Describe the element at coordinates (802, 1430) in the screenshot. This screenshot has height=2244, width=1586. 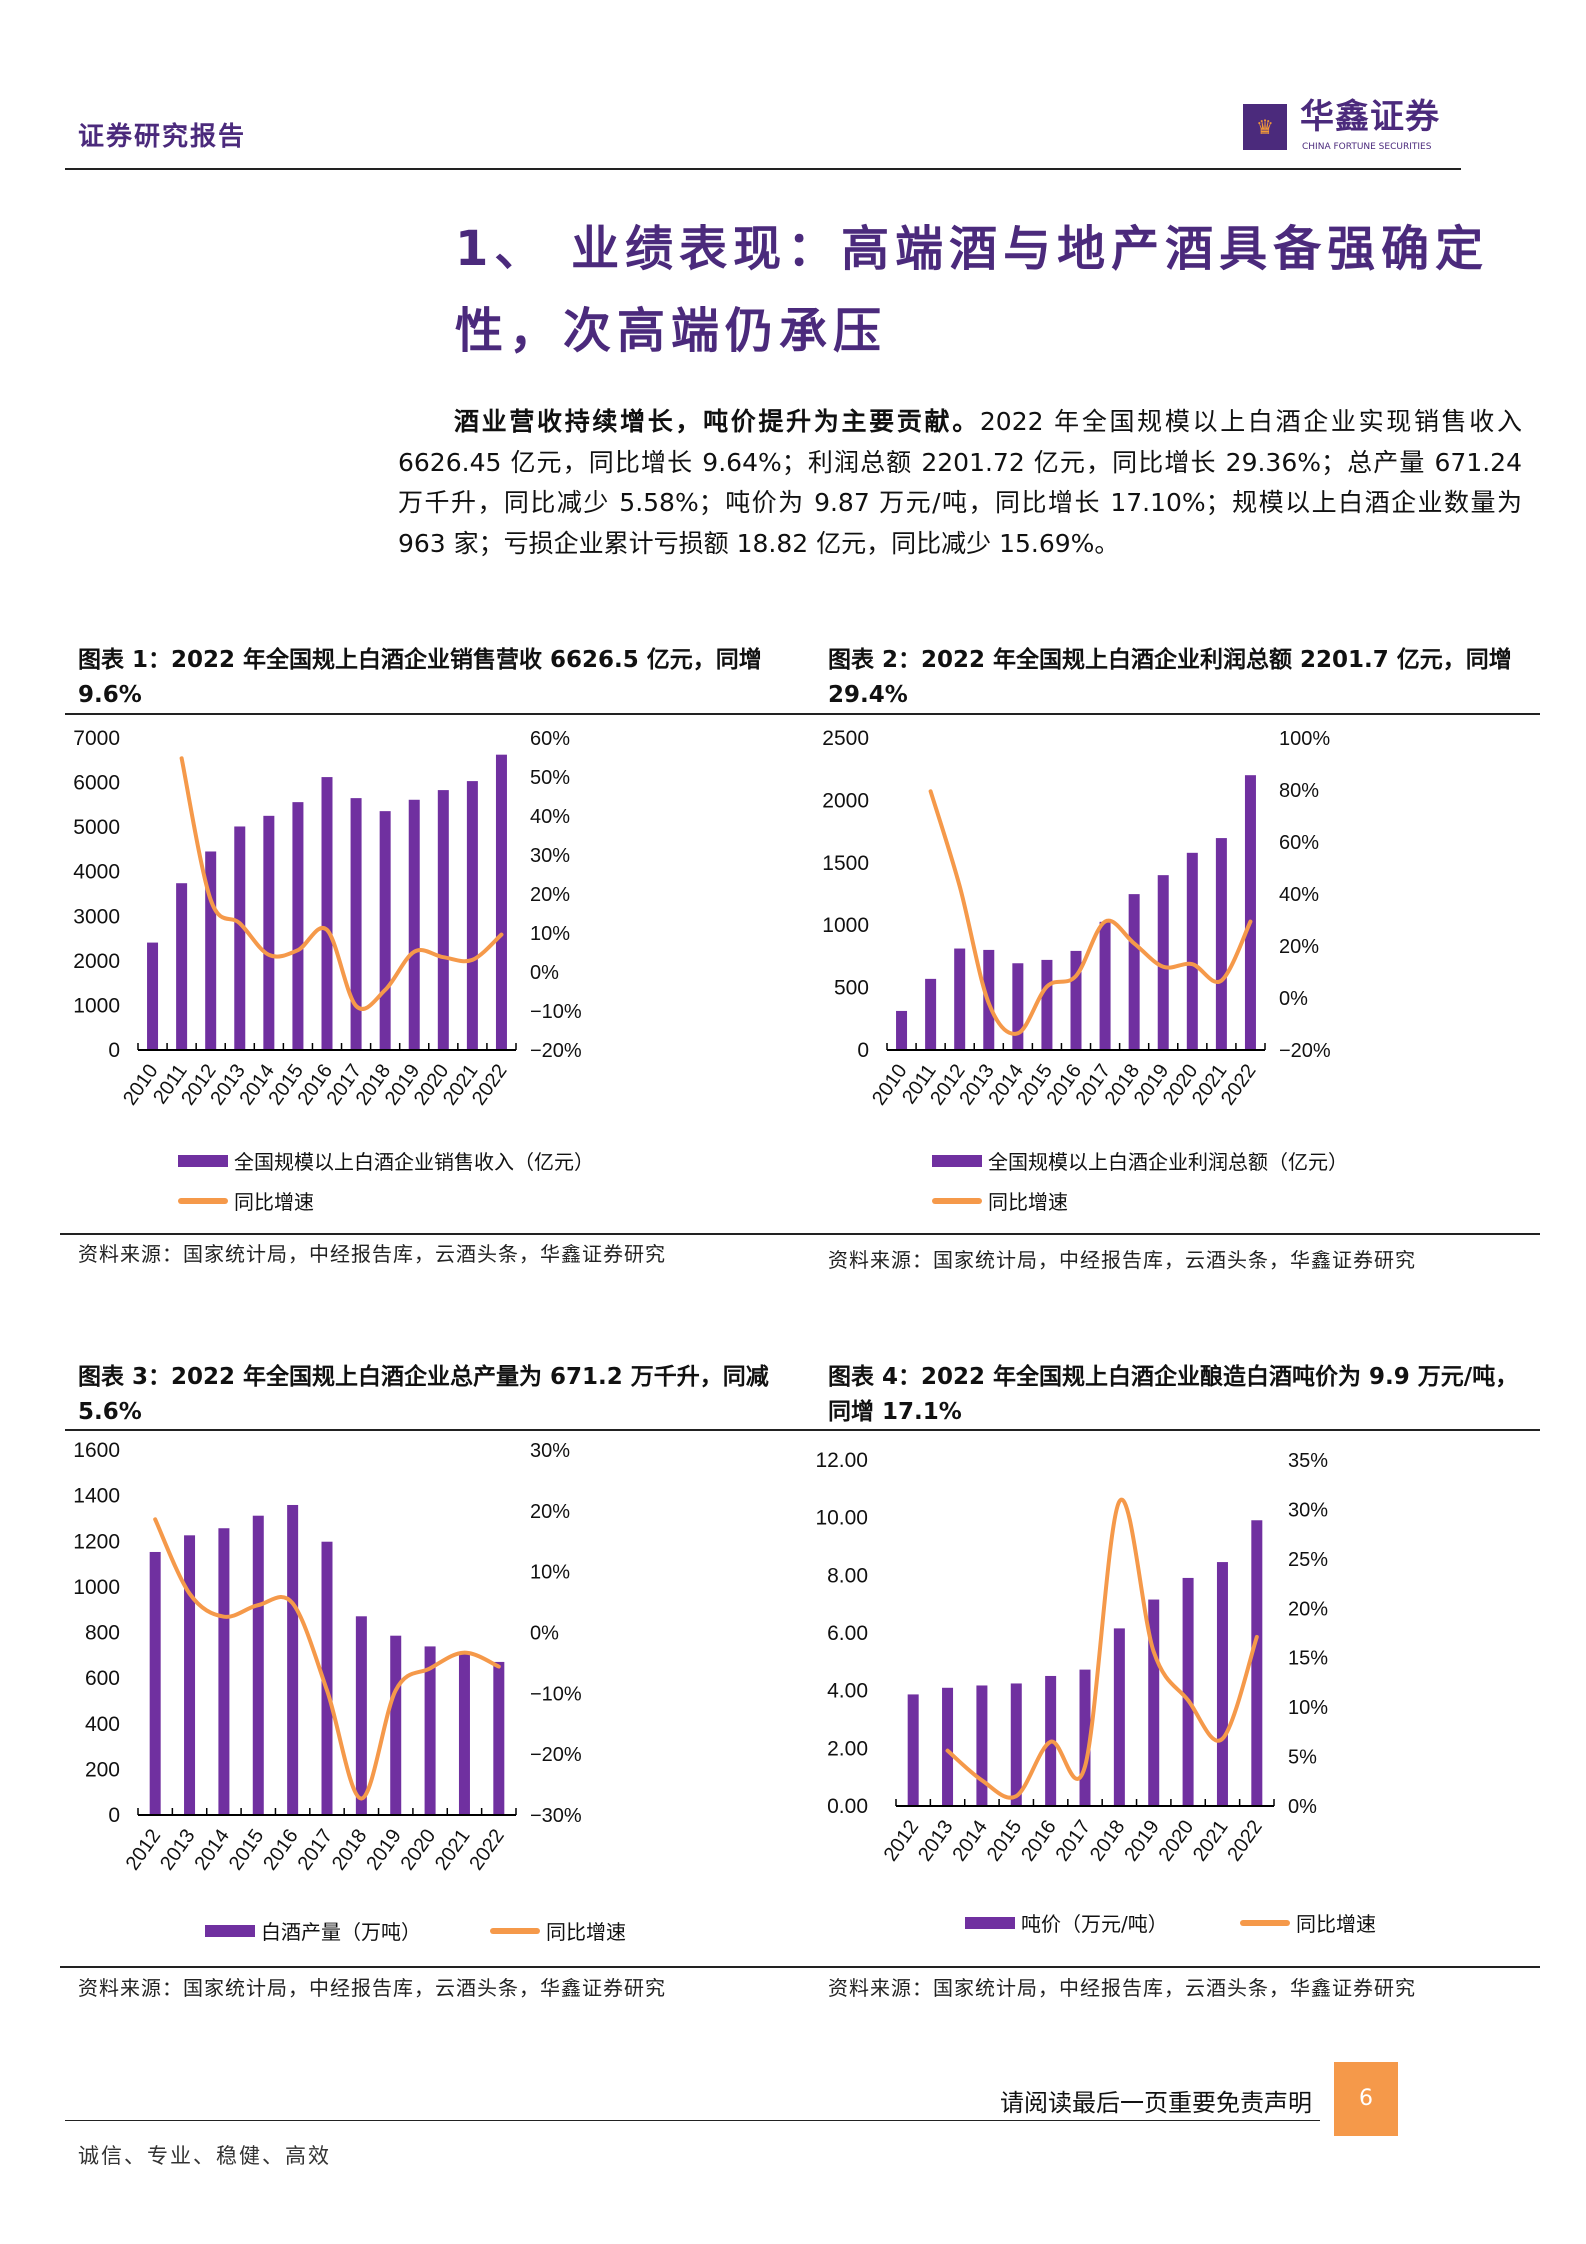
I see `chart-row-2-divider` at that location.